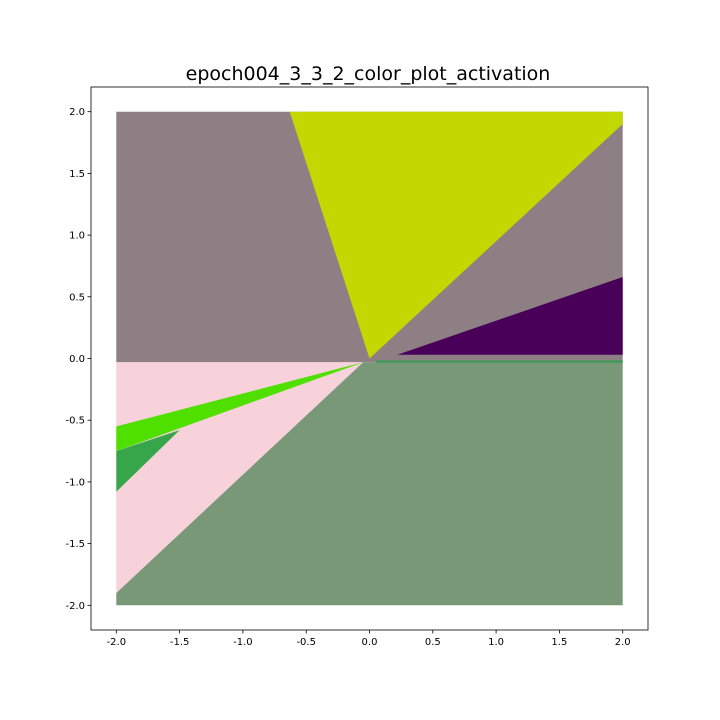 Image resolution: width=720 pixels, height=720 pixels. Describe the element at coordinates (180, 642) in the screenshot. I see `x-tick-label: -1.5` at that location.